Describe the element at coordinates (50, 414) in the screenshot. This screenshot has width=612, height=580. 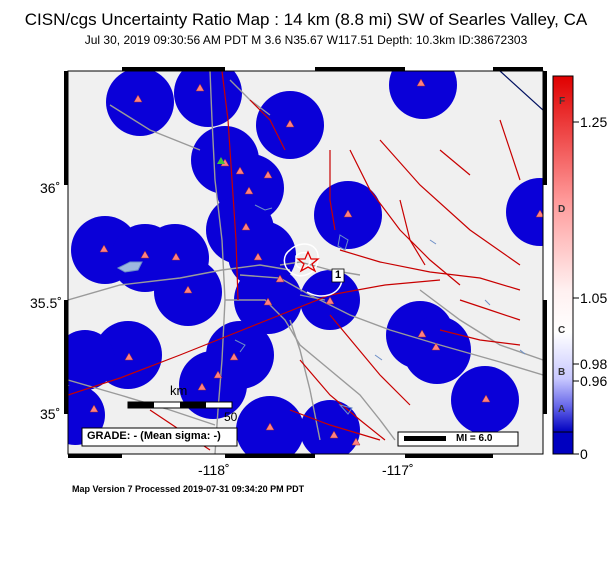
I see `lat-label-35: 35˚` at that location.